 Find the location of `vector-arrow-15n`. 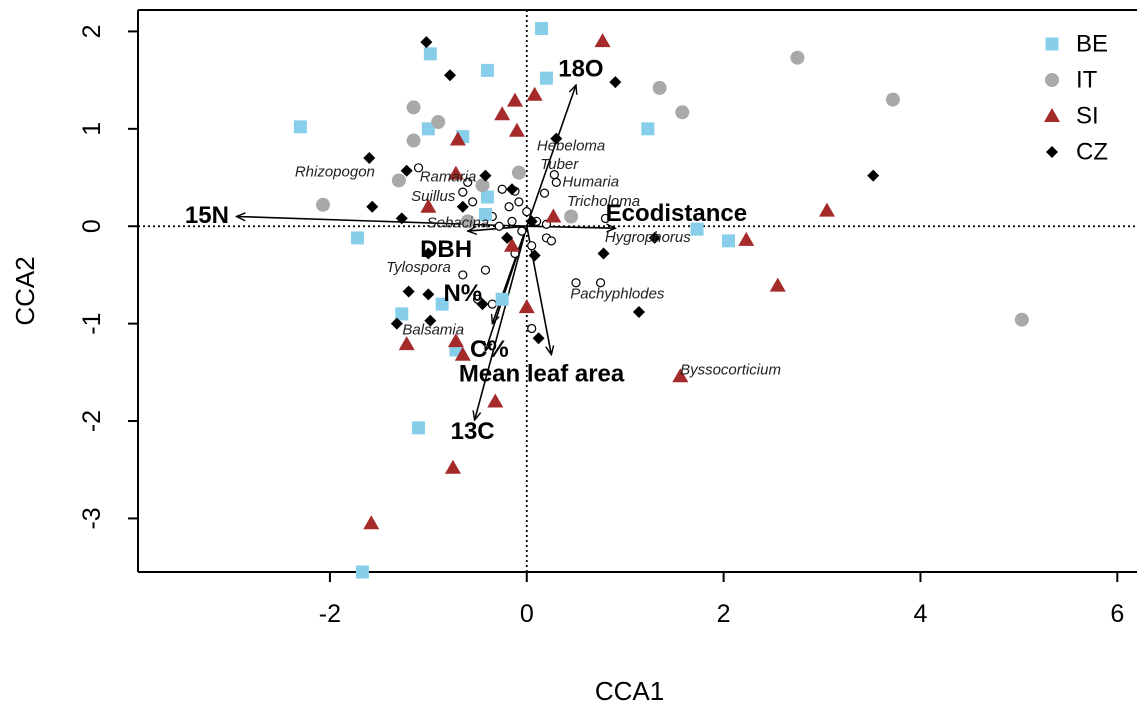

vector-arrow-15n is located at coordinates (381, 222).